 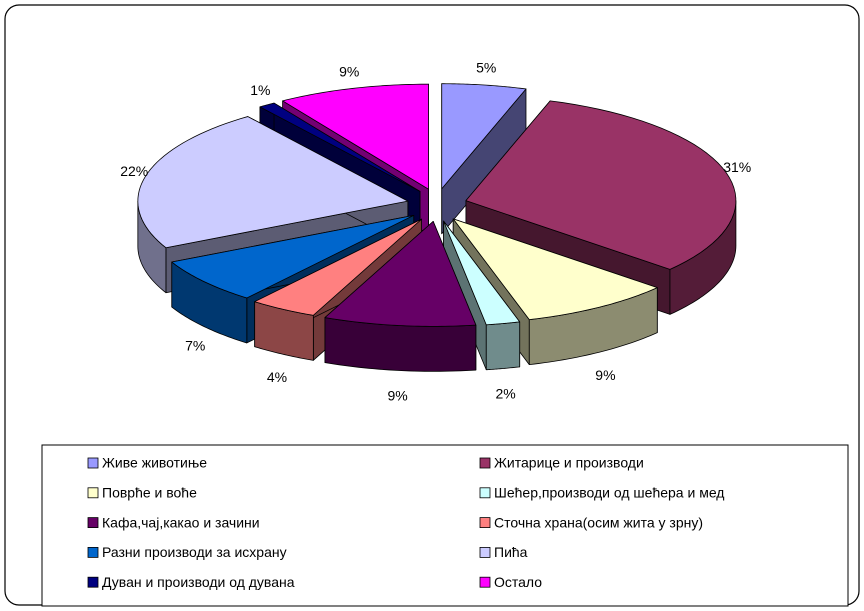 What do you see at coordinates (511, 552) in the screenshot?
I see `legend-label: Пића` at bounding box center [511, 552].